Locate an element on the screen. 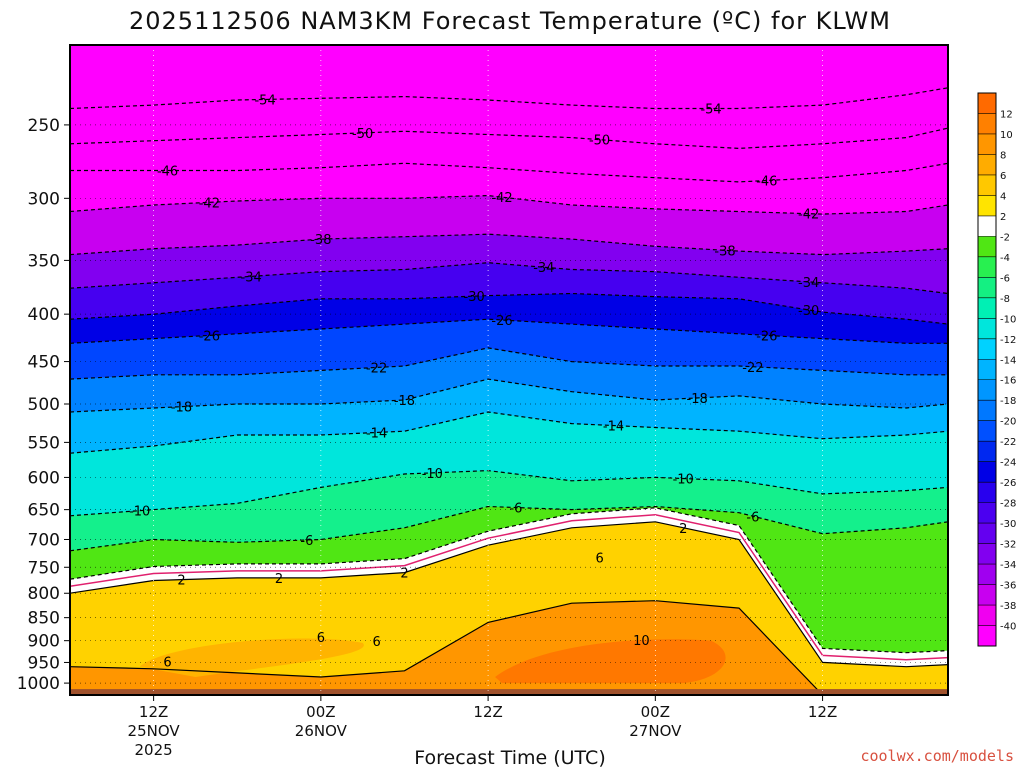 The height and width of the screenshot is (768, 1024). colorbar-tick-label: -32 is located at coordinates (1008, 545).